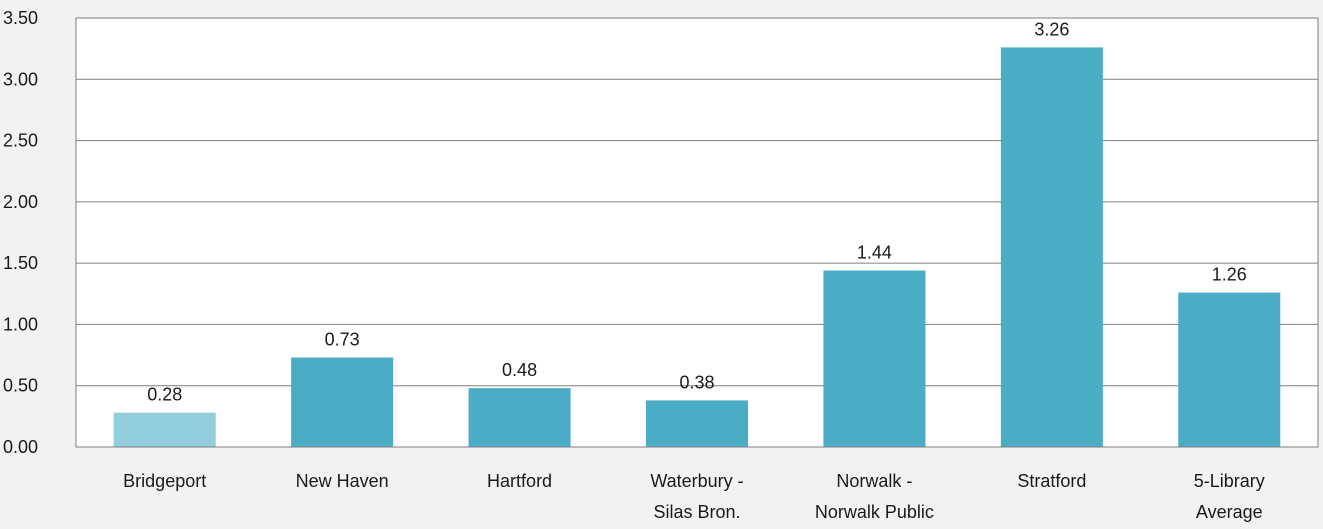 Image resolution: width=1323 pixels, height=529 pixels. What do you see at coordinates (20, 202) in the screenshot?
I see `y-tick-label: 2.00` at bounding box center [20, 202].